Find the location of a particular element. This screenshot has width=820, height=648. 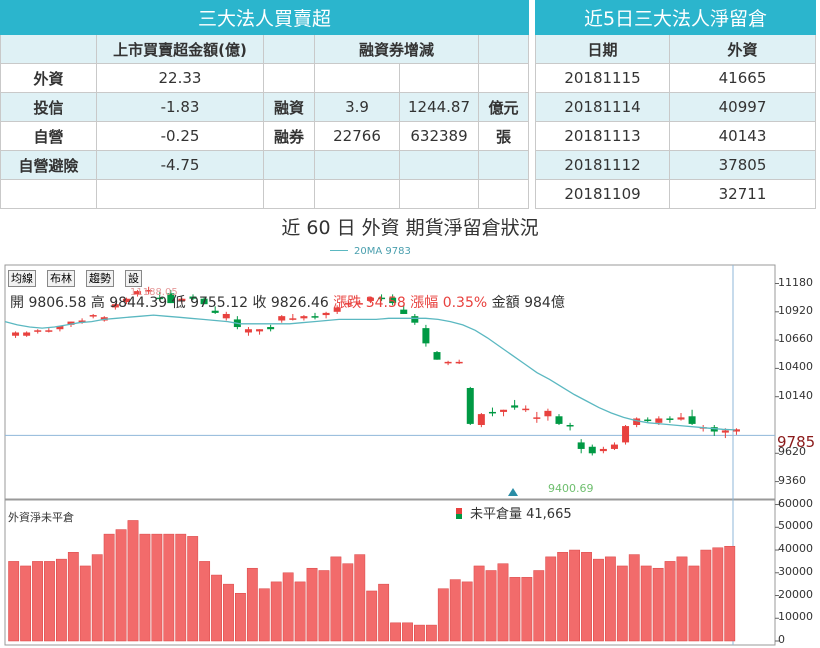

cell-date: 20181112 is located at coordinates (602, 165).